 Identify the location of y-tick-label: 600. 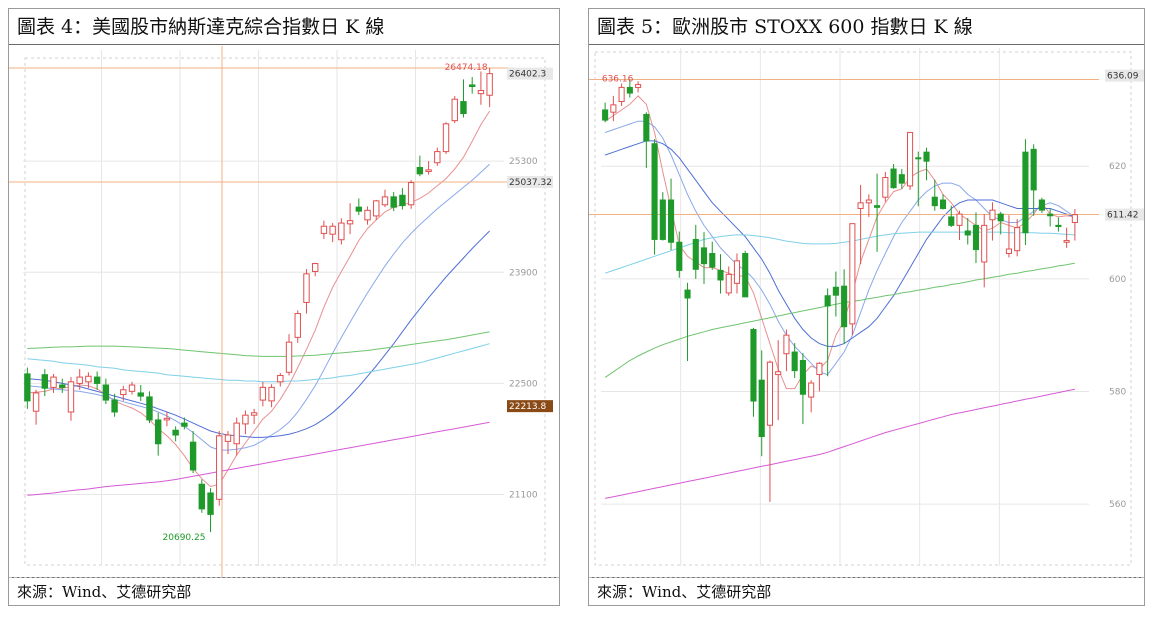
(1117, 280).